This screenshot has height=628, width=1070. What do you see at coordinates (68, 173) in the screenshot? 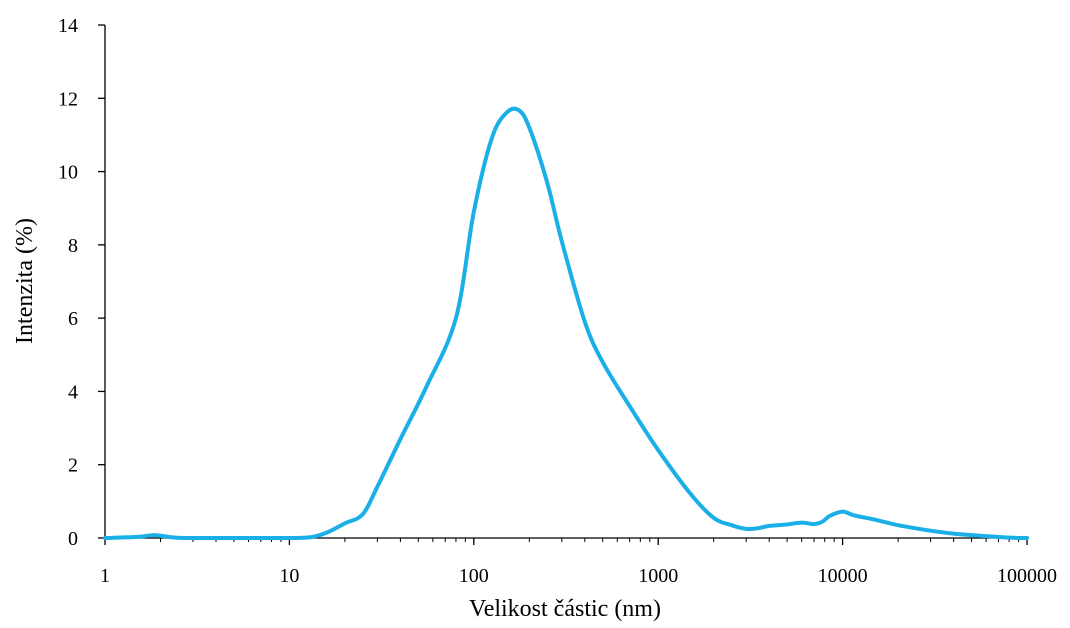
I see `y-tick-label: 10` at bounding box center [68, 173].